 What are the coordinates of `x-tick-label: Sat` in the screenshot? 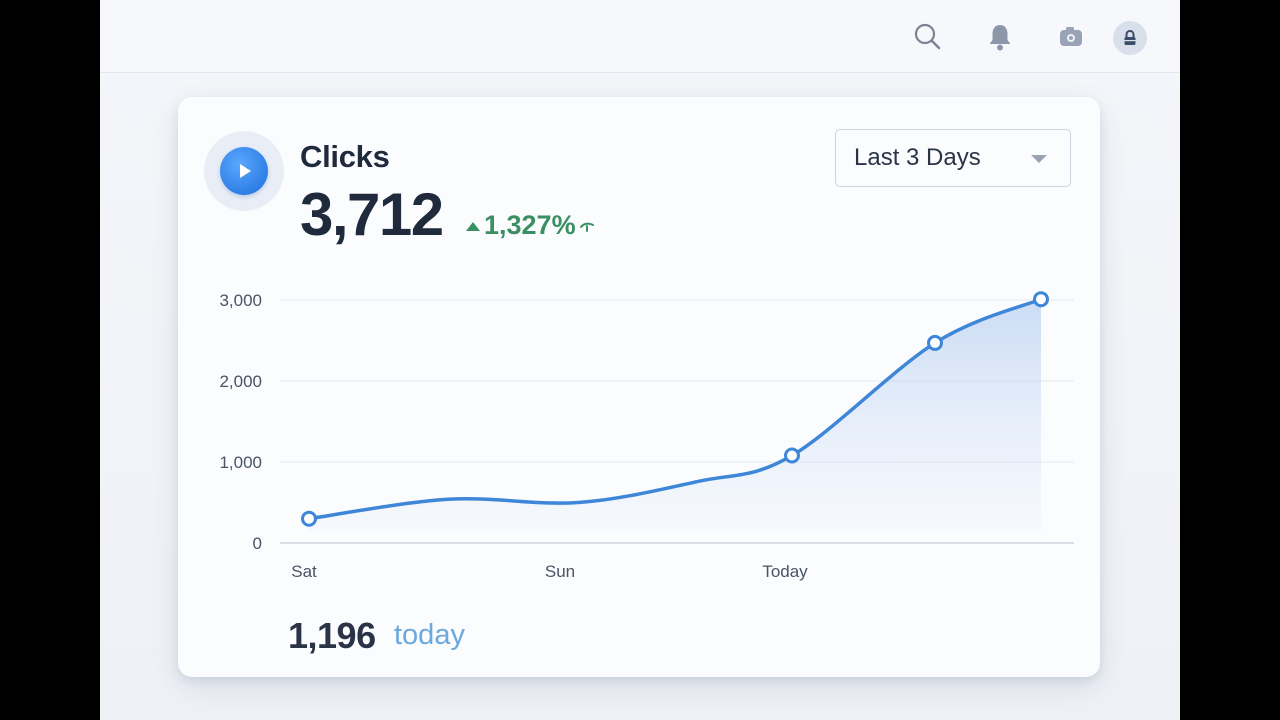 It's located at (304, 571).